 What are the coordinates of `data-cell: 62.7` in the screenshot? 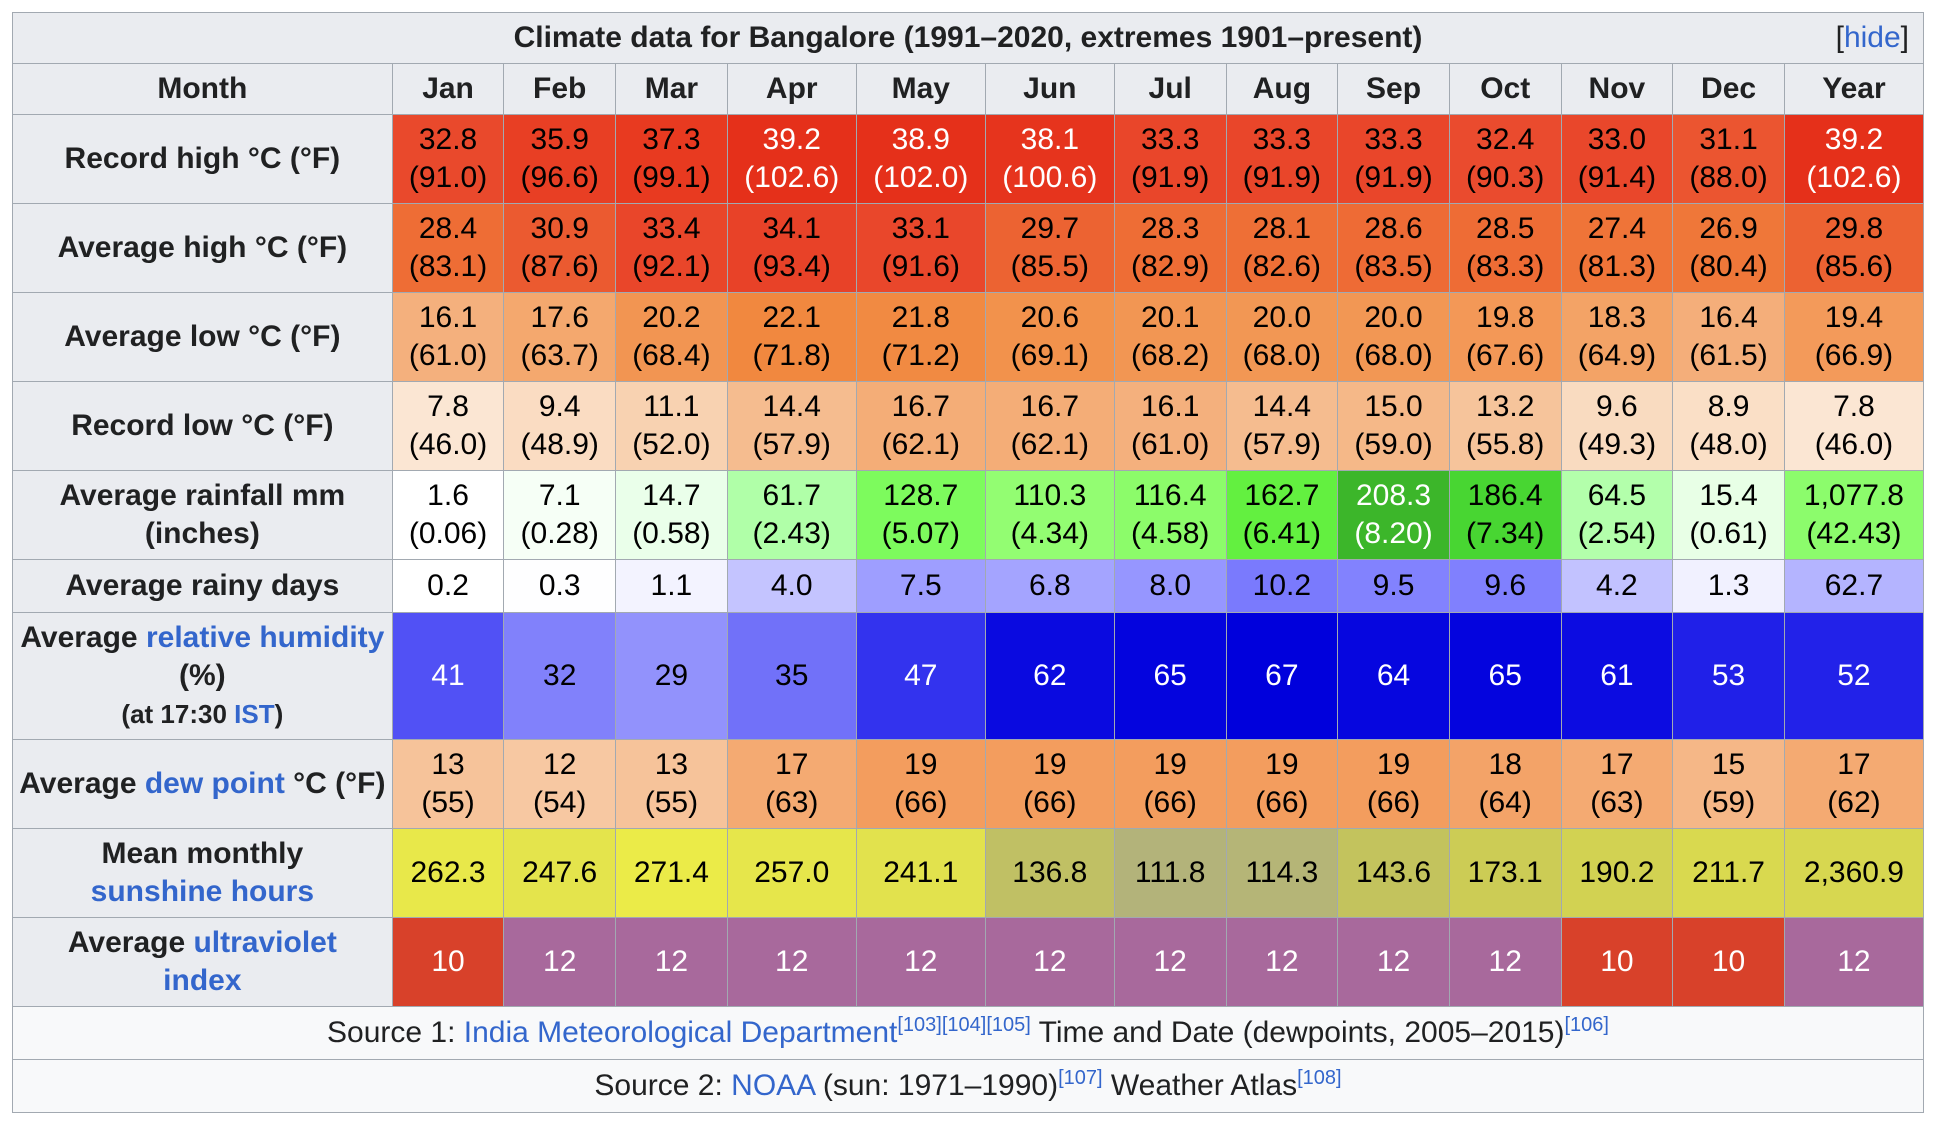 It's located at (1854, 586).